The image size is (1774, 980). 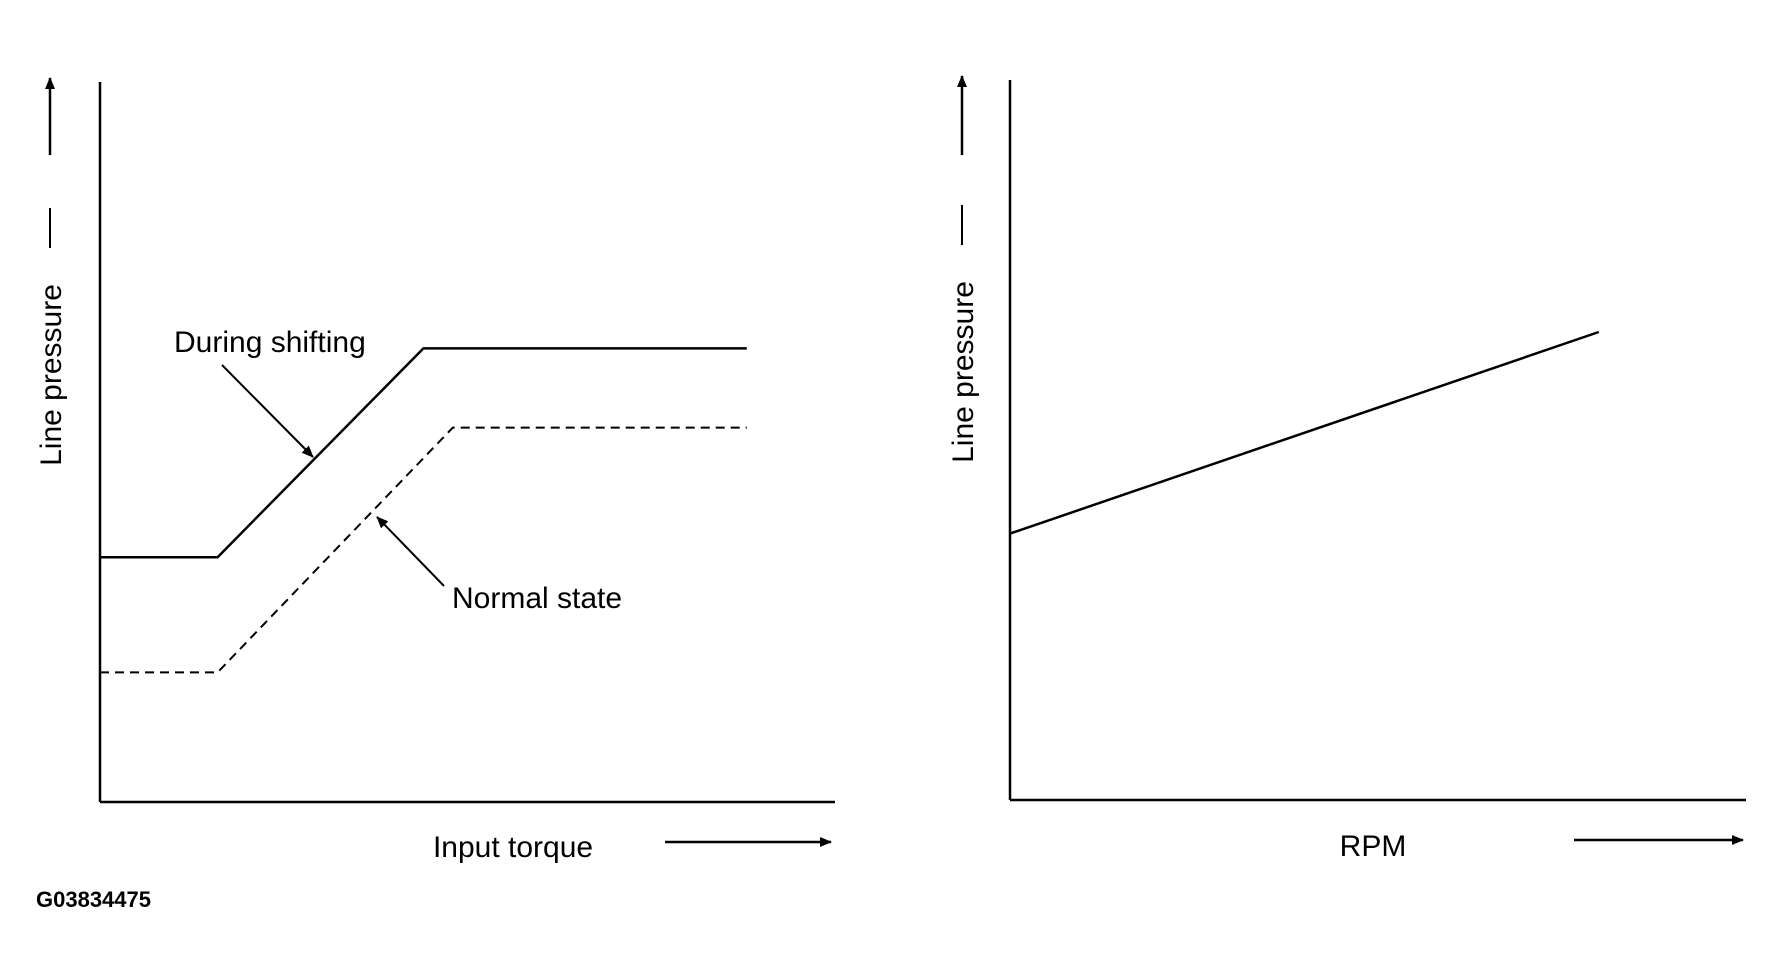 I want to click on x-axis-label: Input torque, so click(x=513, y=847).